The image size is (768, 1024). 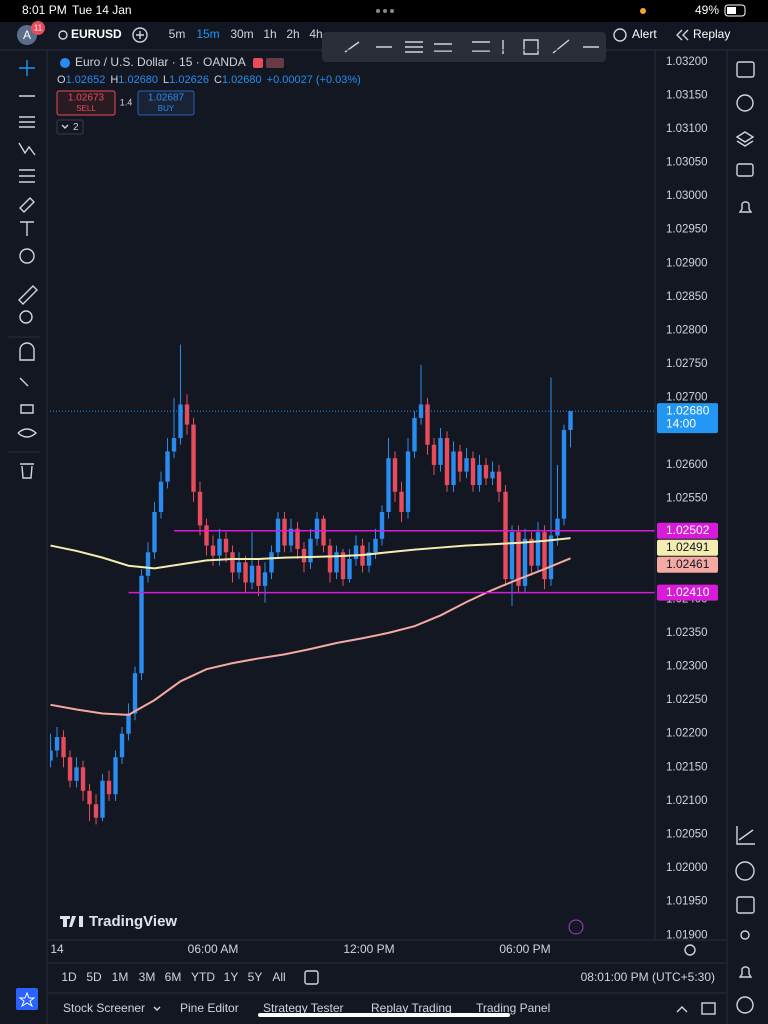 I want to click on tab-chevron, so click(x=157, y=1008).